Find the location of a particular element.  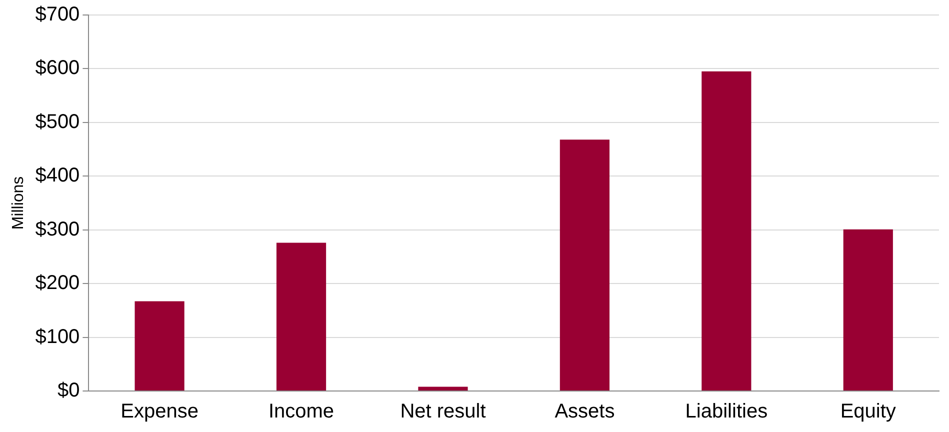

y-tick-label: $600 is located at coordinates (57, 68).